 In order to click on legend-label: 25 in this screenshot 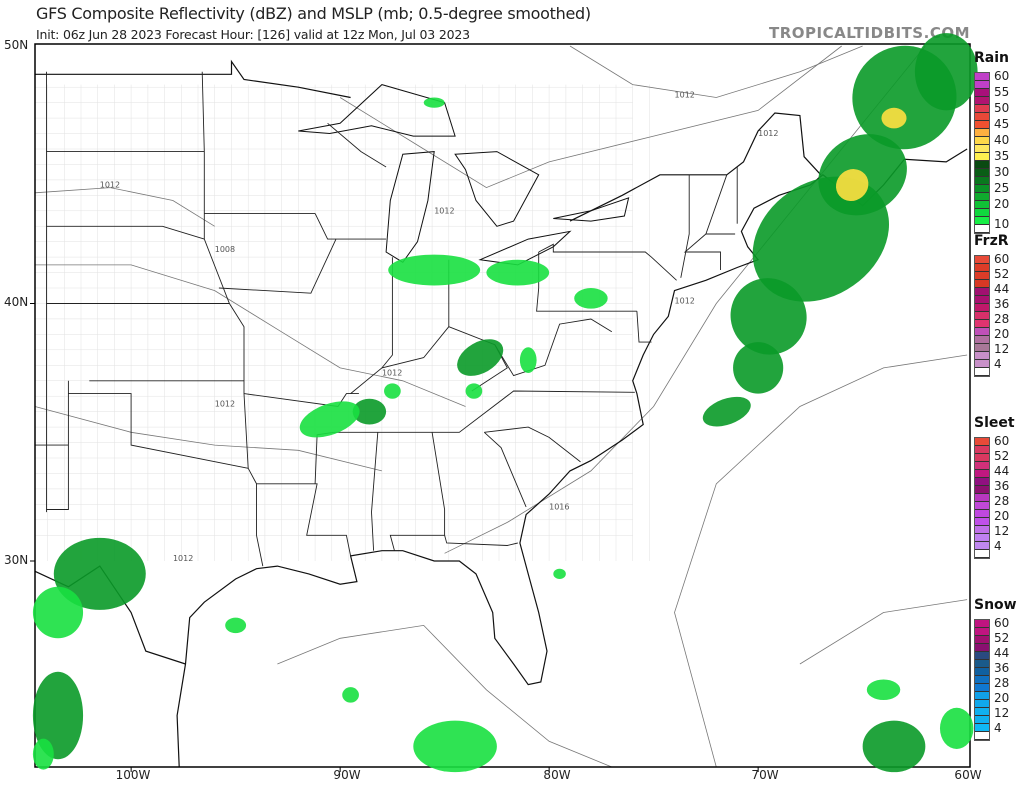, I will do `click(1002, 188)`.